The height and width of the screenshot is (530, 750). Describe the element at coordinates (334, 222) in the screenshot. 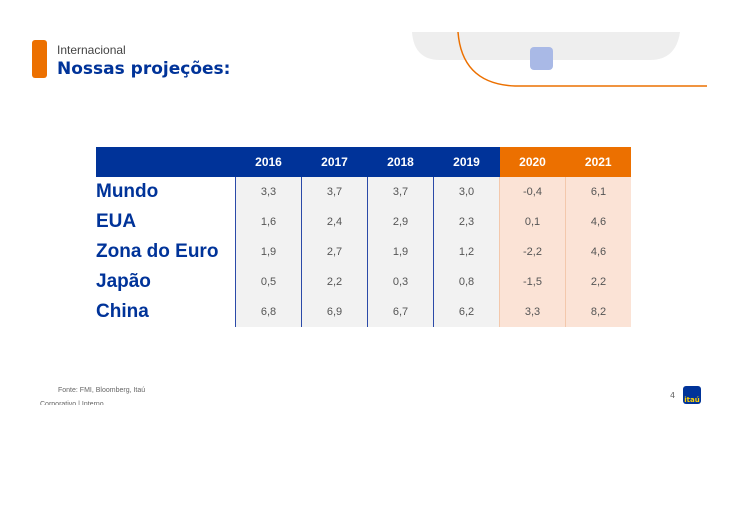

I see `cell: 2,4` at that location.